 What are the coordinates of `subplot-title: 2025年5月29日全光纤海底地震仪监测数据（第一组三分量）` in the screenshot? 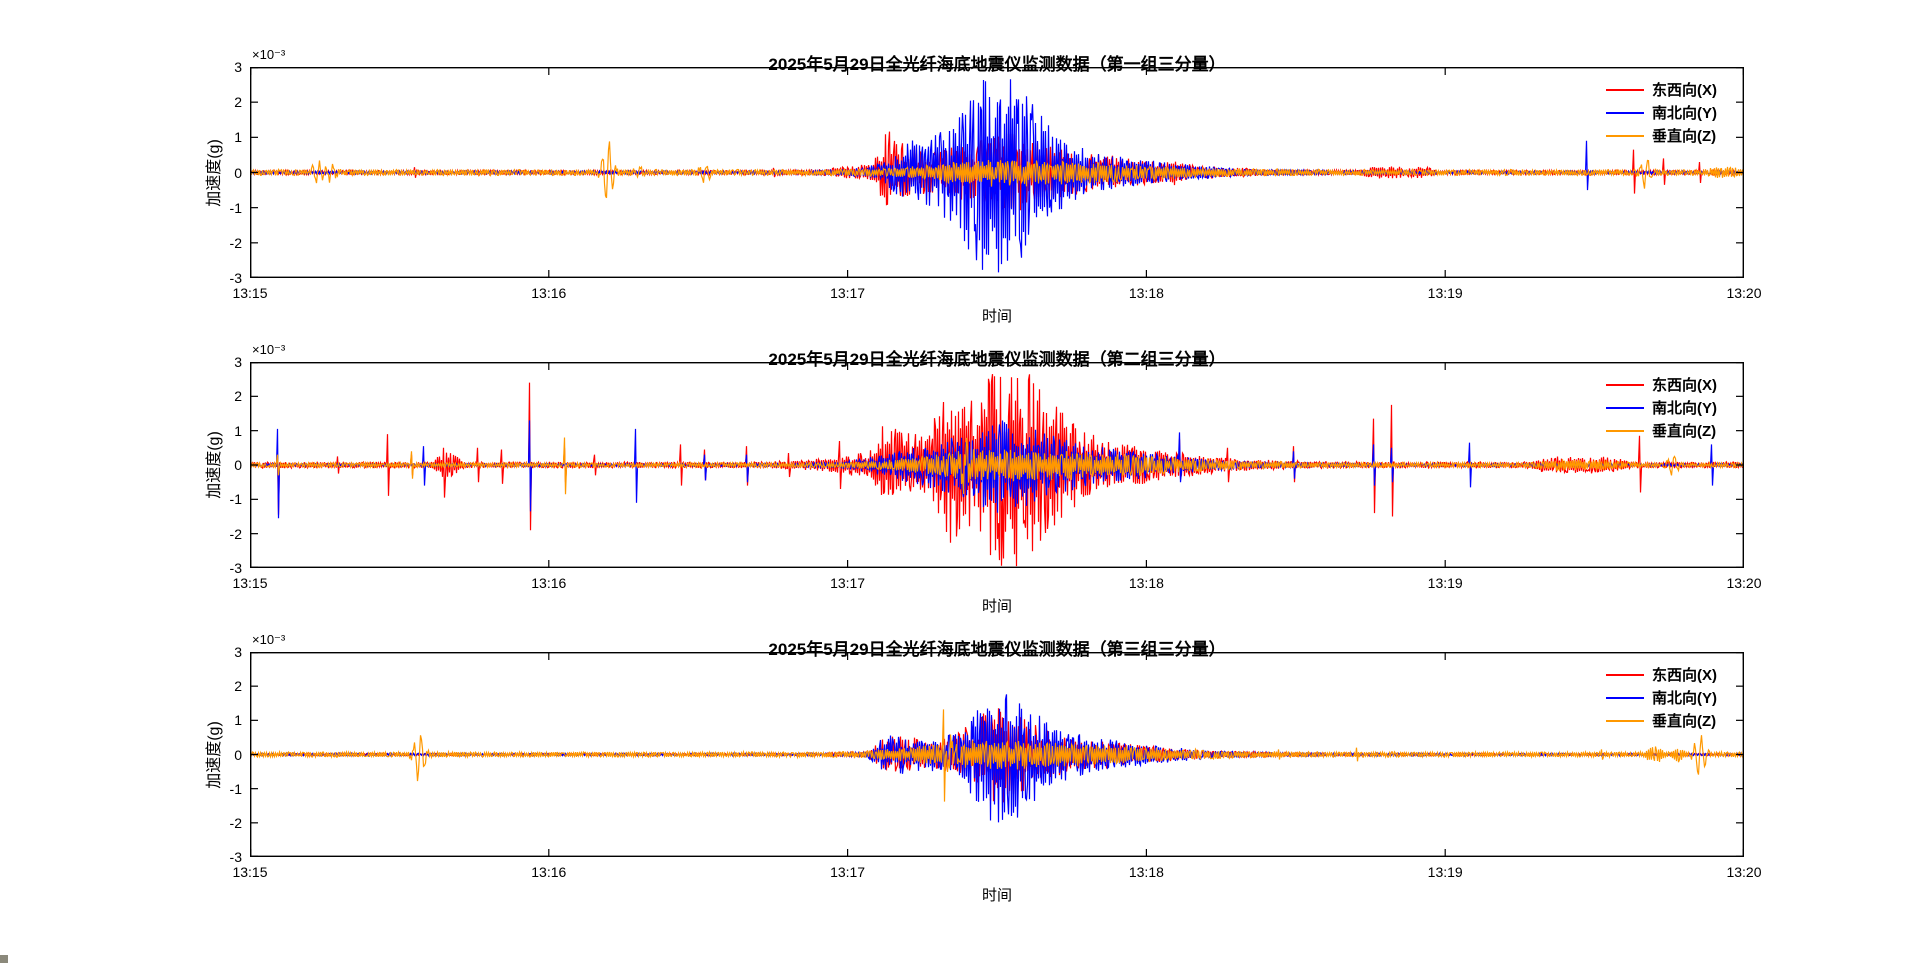 It's located at (997, 65).